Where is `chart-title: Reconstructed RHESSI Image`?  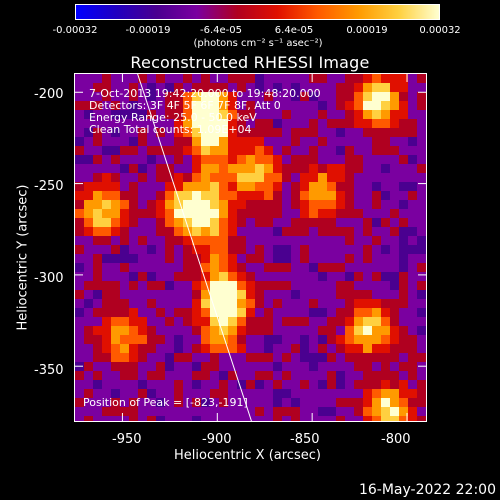
chart-title: Reconstructed RHESSI Image is located at coordinates (250, 62).